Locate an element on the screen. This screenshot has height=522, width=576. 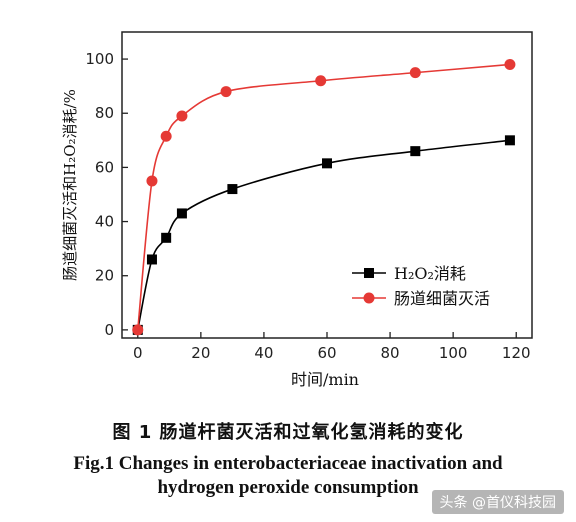
figure-caption-chinese: 图 1 肠道杆菌灭活和过氧化氢消耗的变化 is located at coordinates (288, 432).